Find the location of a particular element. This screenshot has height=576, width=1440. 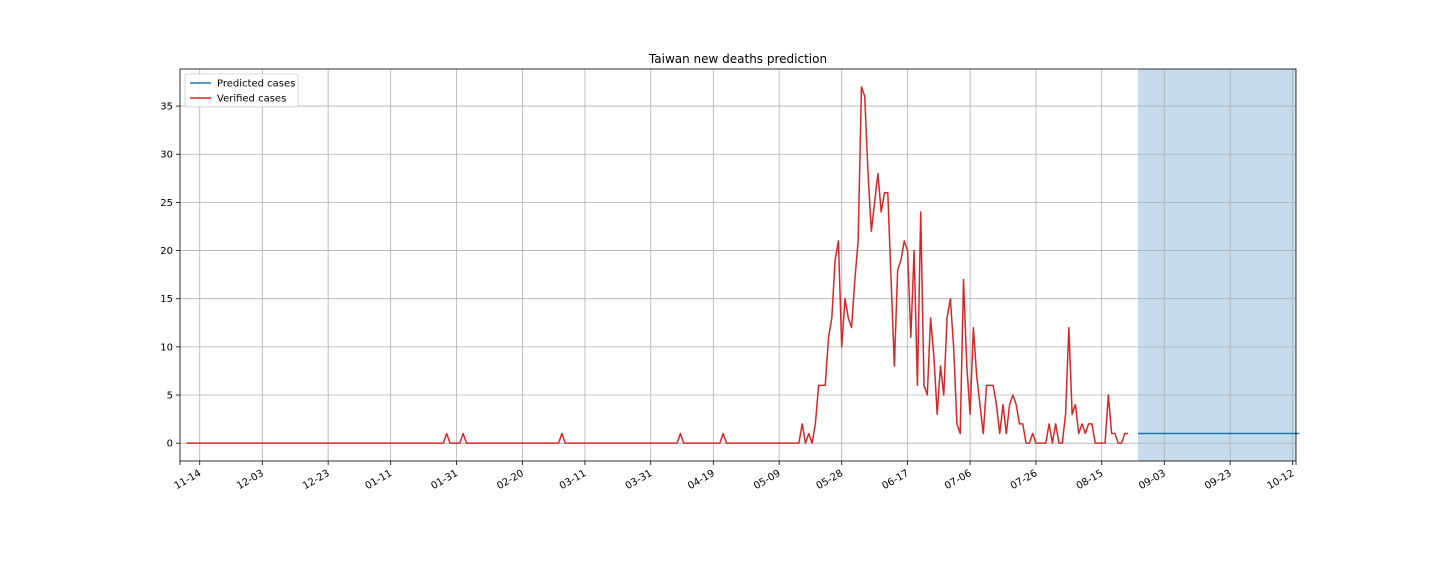

x-tick-label: 01-31 is located at coordinates (444, 480).